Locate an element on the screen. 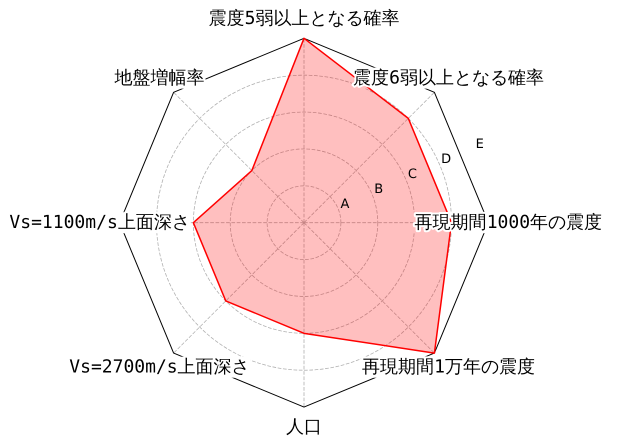 The image size is (618, 446). spoke-label: 再現期間1万年の震度 is located at coordinates (448, 367).